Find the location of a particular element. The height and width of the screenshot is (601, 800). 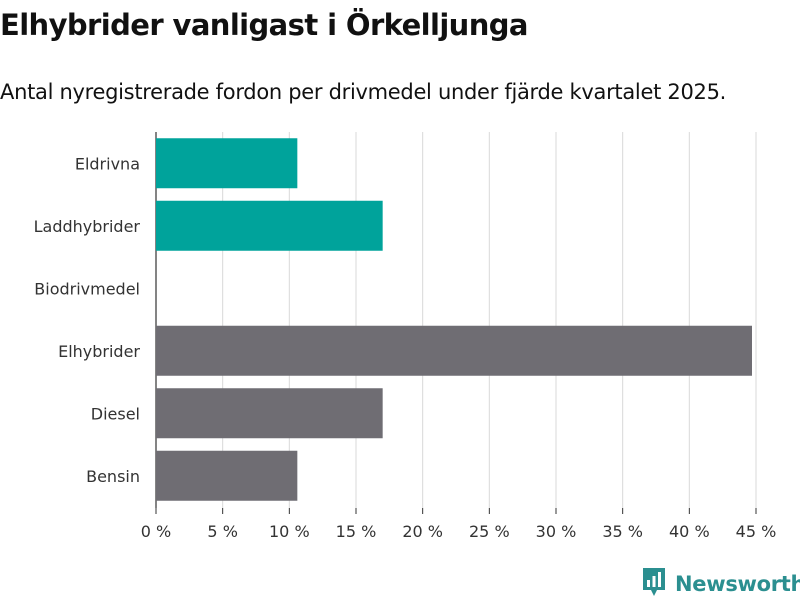

chart-title: Elhybrider vanligast i Örkelljunga is located at coordinates (264, 25).